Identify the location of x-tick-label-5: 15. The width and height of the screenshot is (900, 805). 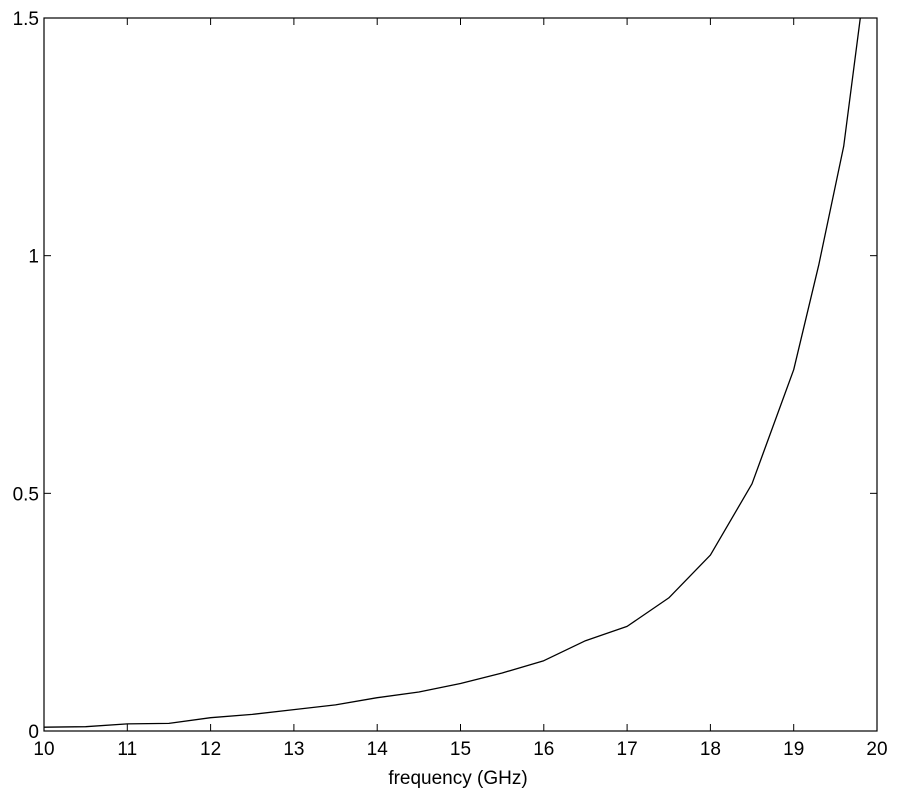
(460, 749).